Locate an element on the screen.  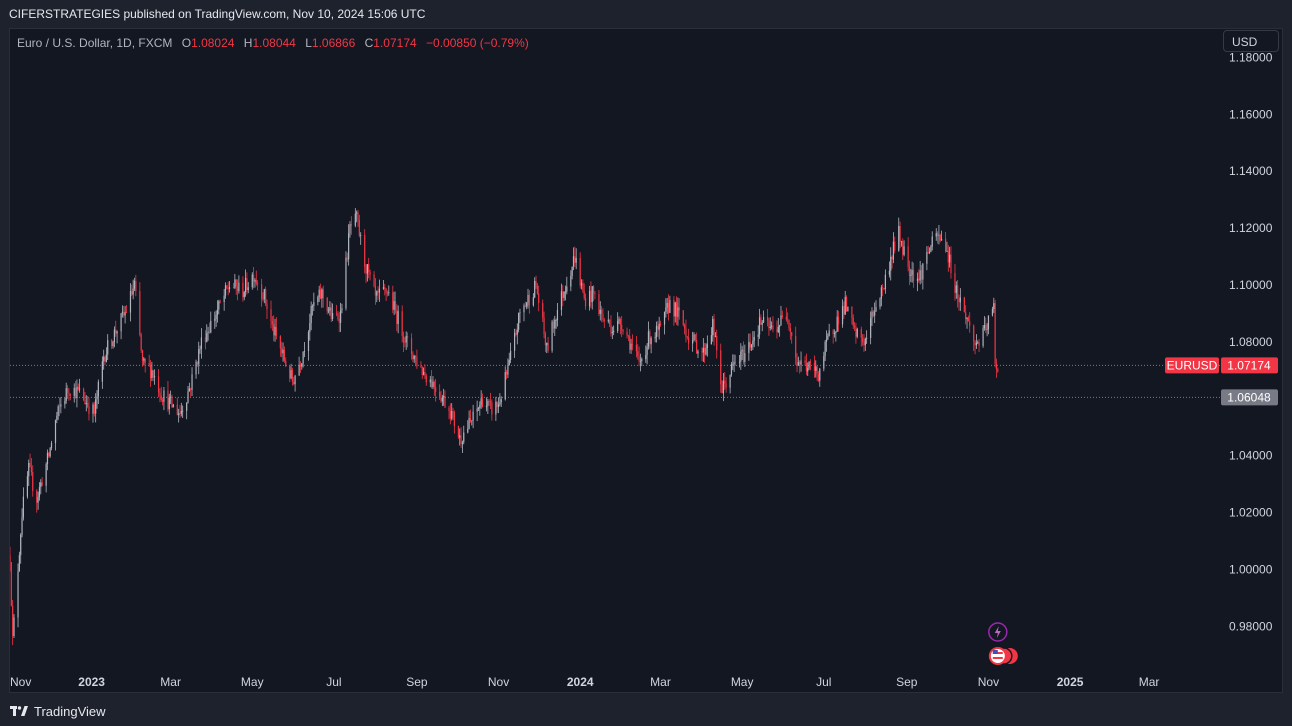
x-tick-label: Nov is located at coordinates (498, 682).